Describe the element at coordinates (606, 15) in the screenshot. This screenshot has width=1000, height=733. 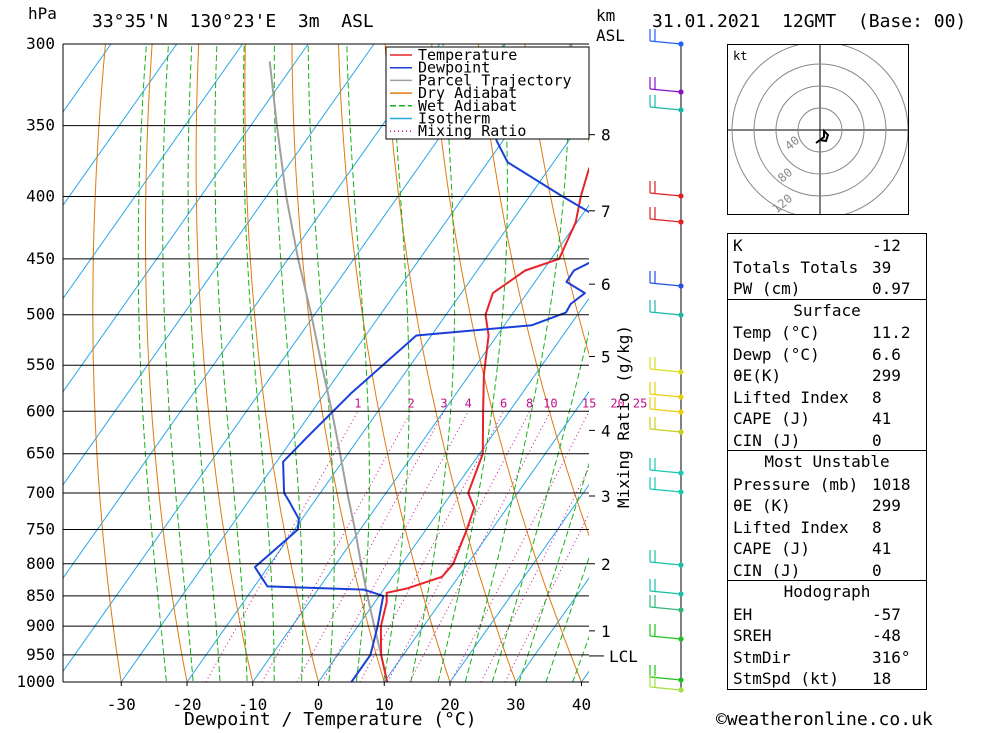
I see `km-label: km` at that location.